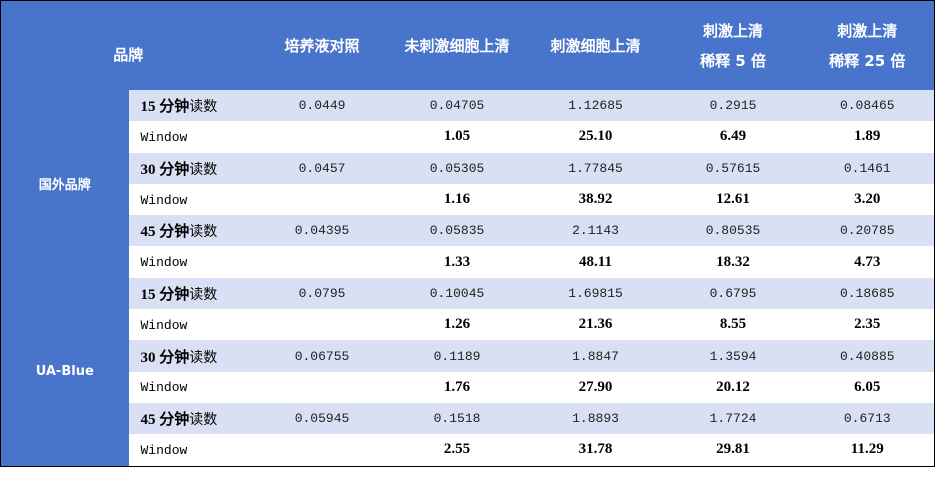 The width and height of the screenshot is (938, 479). Describe the element at coordinates (457, 293) in the screenshot. I see `reading-cell: 0.10045` at that location.